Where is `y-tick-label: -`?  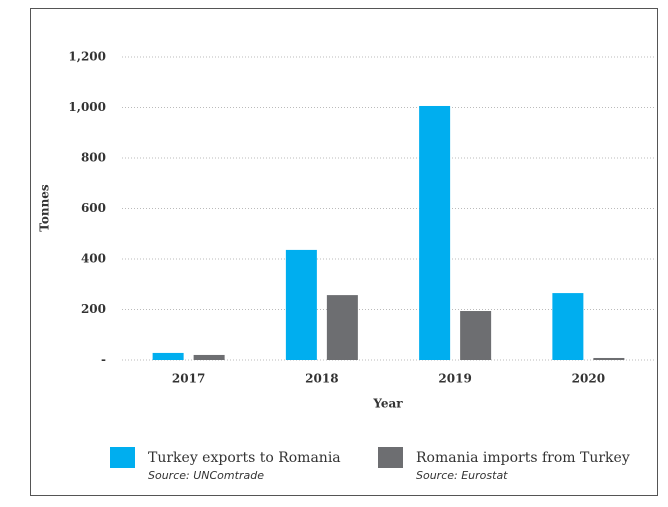 y-tick-label: - is located at coordinates (103, 360).